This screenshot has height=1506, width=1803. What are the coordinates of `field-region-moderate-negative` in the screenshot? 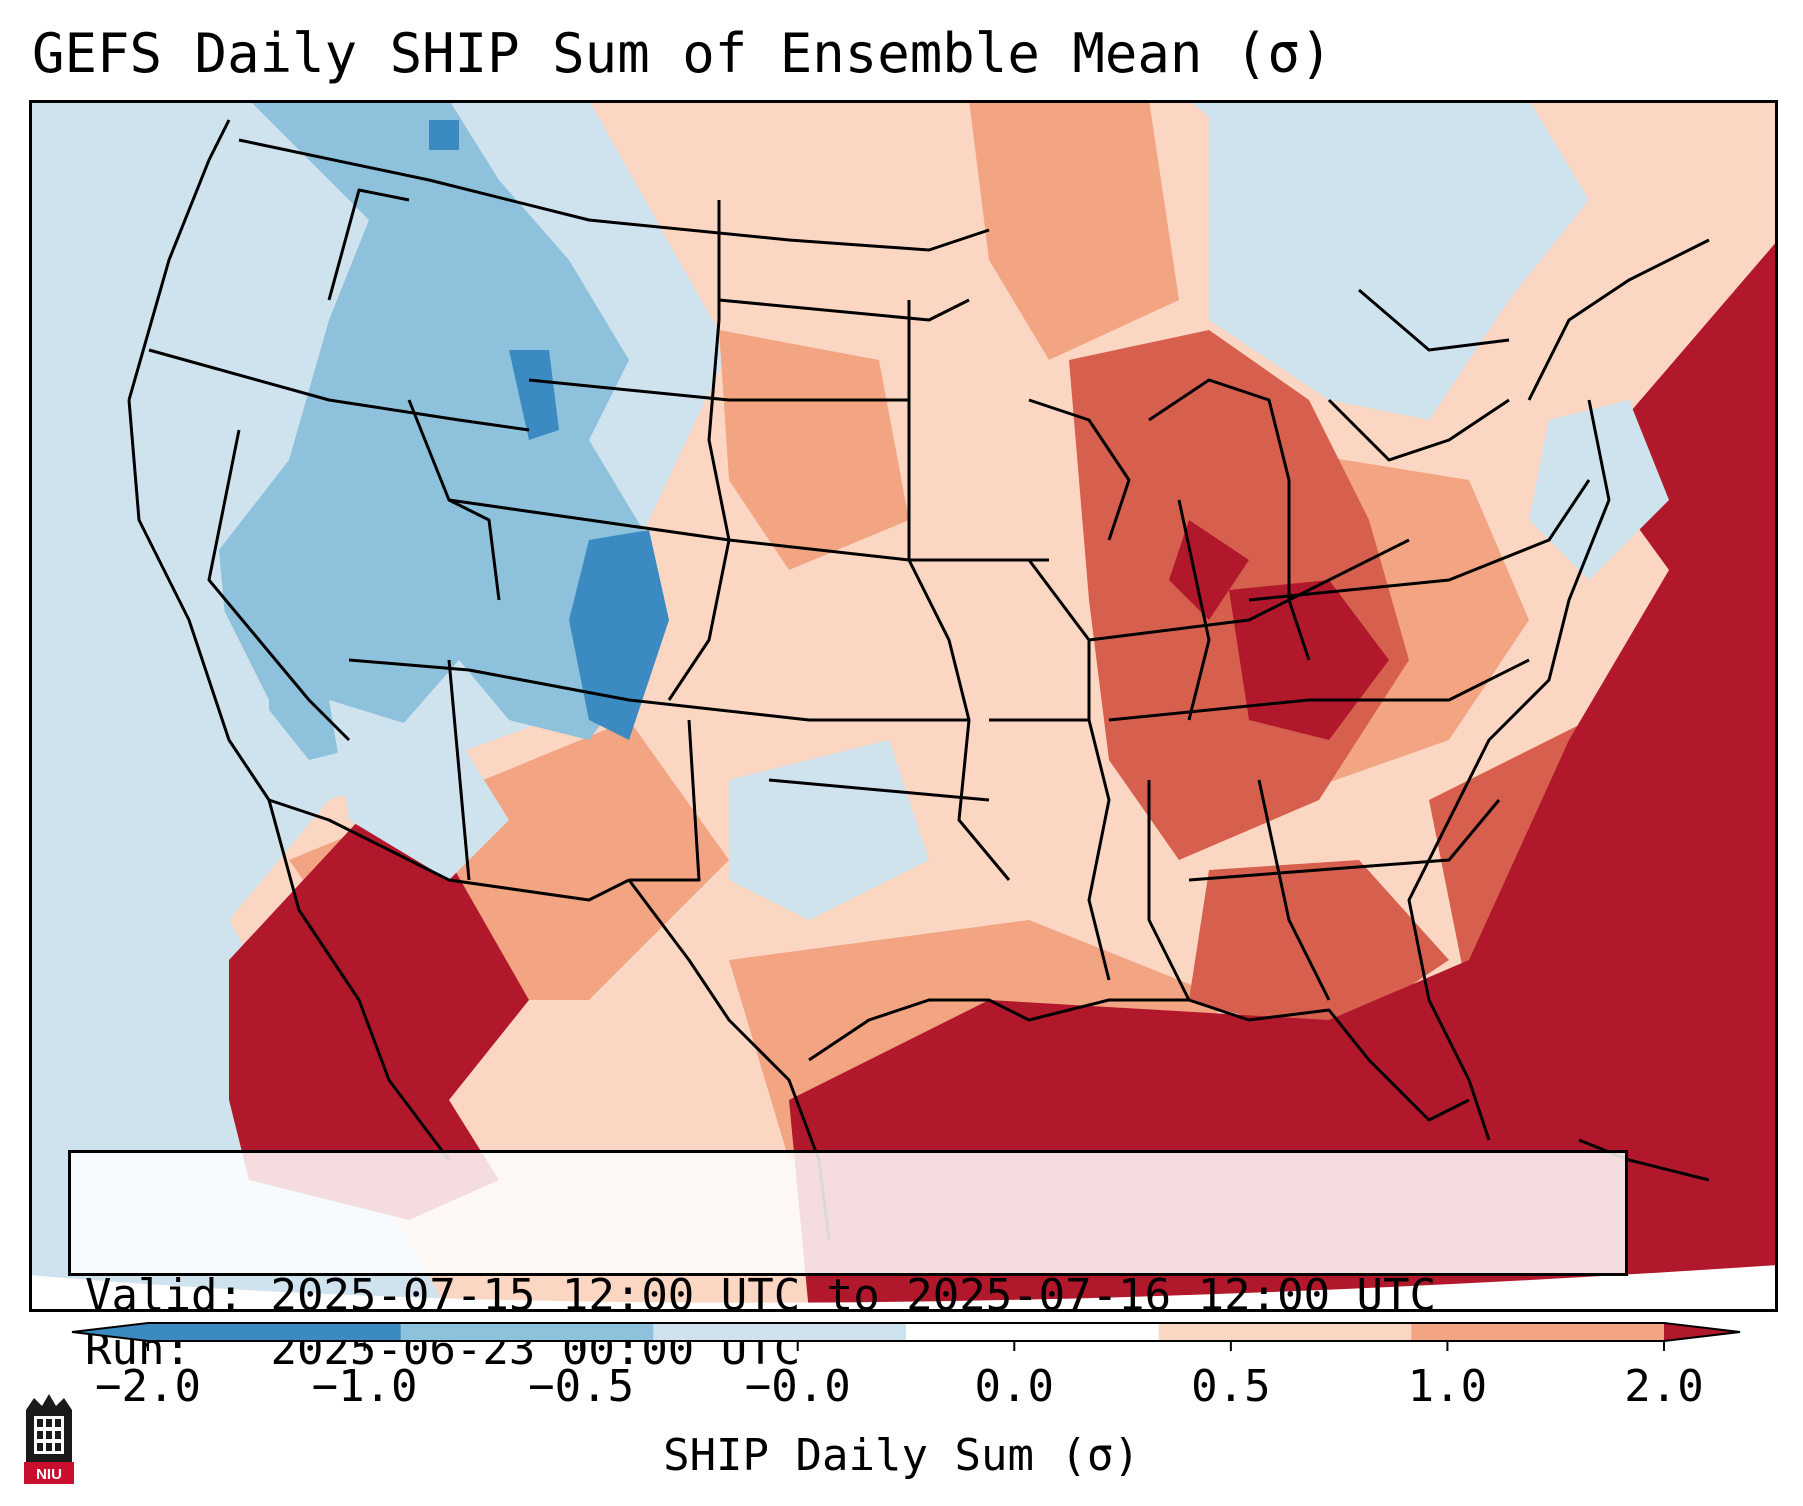 It's located at (434, 430).